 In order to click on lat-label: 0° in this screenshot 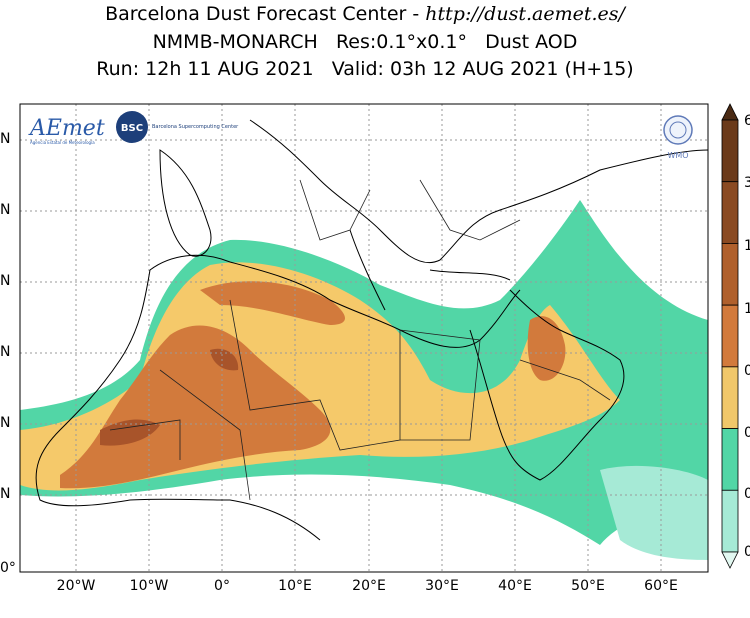, I will do `click(8, 568)`.